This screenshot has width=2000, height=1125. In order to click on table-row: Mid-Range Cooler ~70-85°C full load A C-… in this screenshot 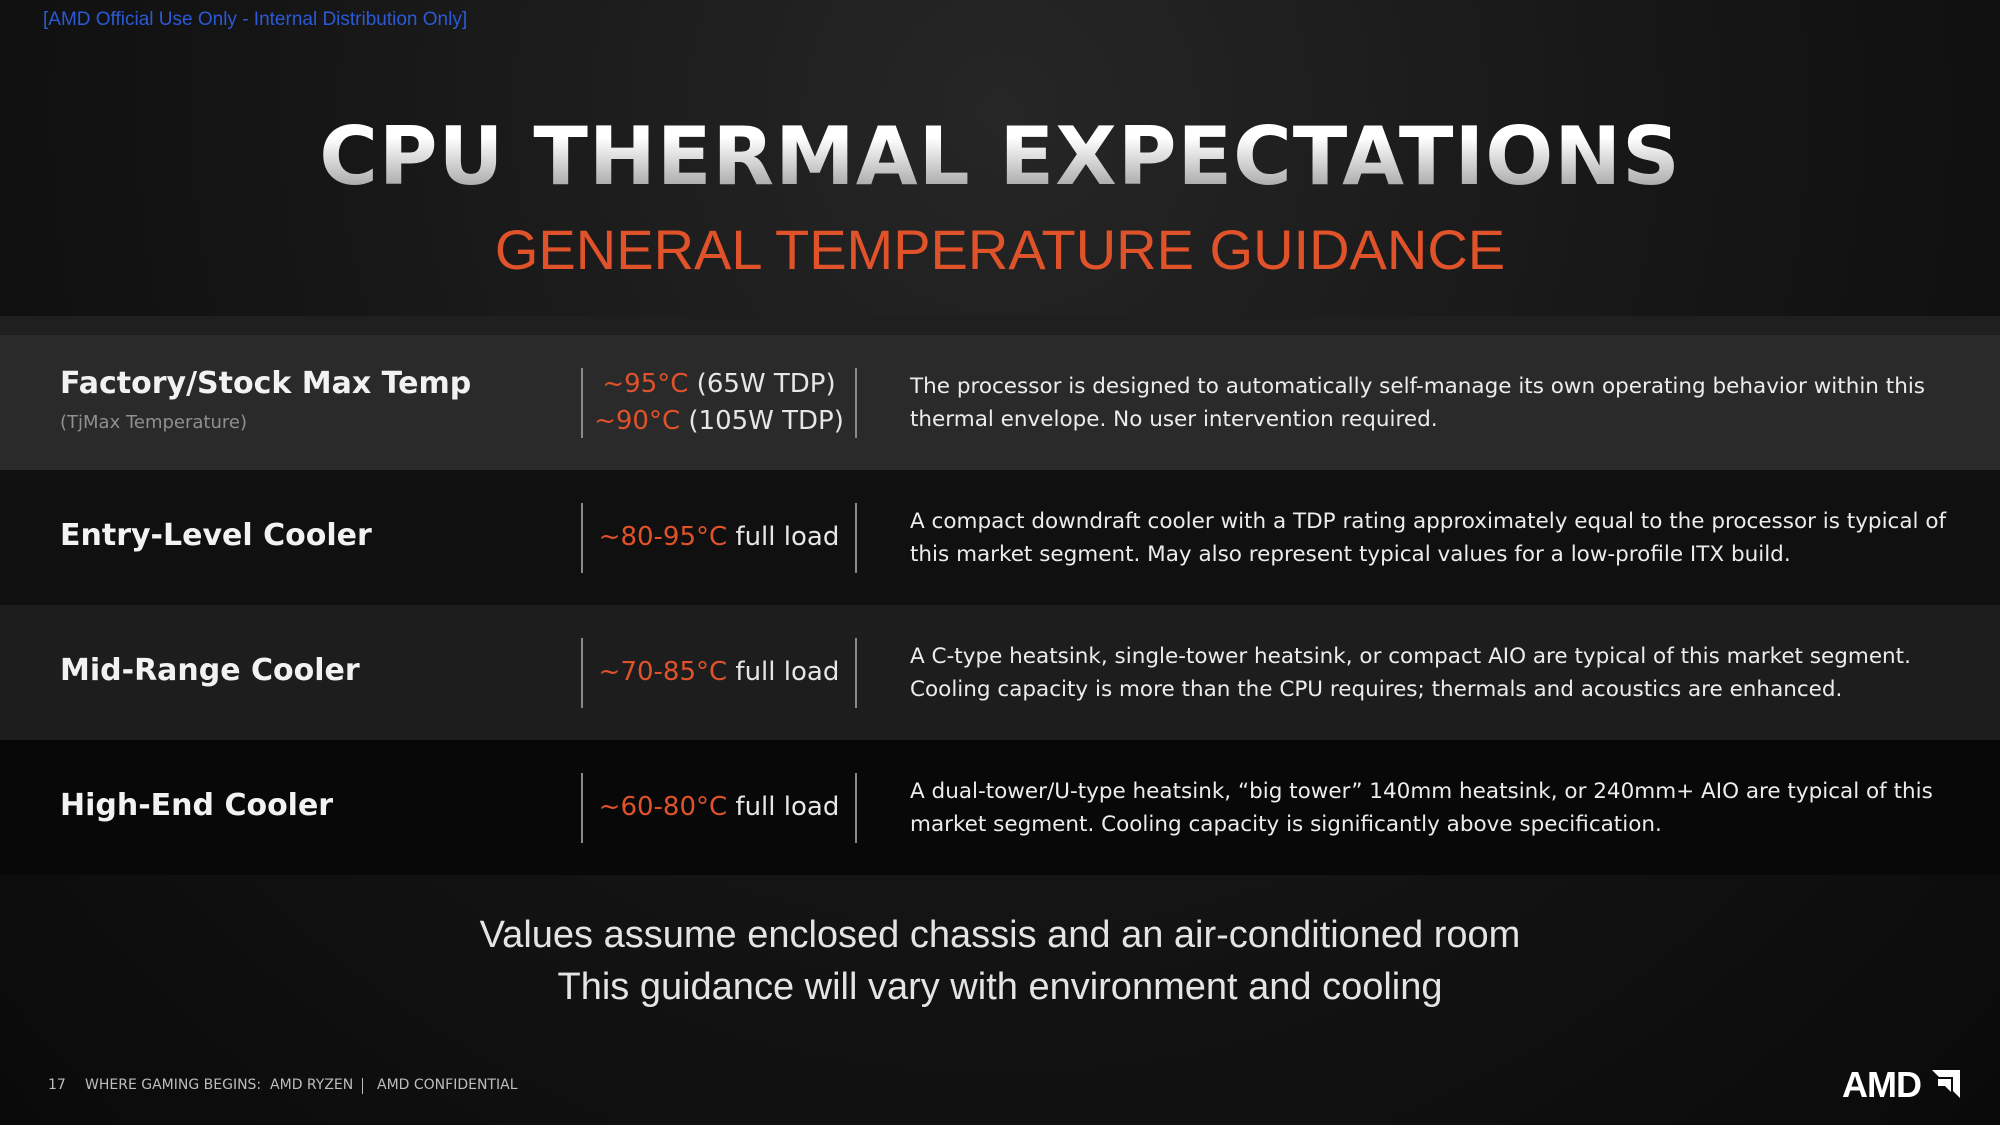, I will do `click(1000, 672)`.